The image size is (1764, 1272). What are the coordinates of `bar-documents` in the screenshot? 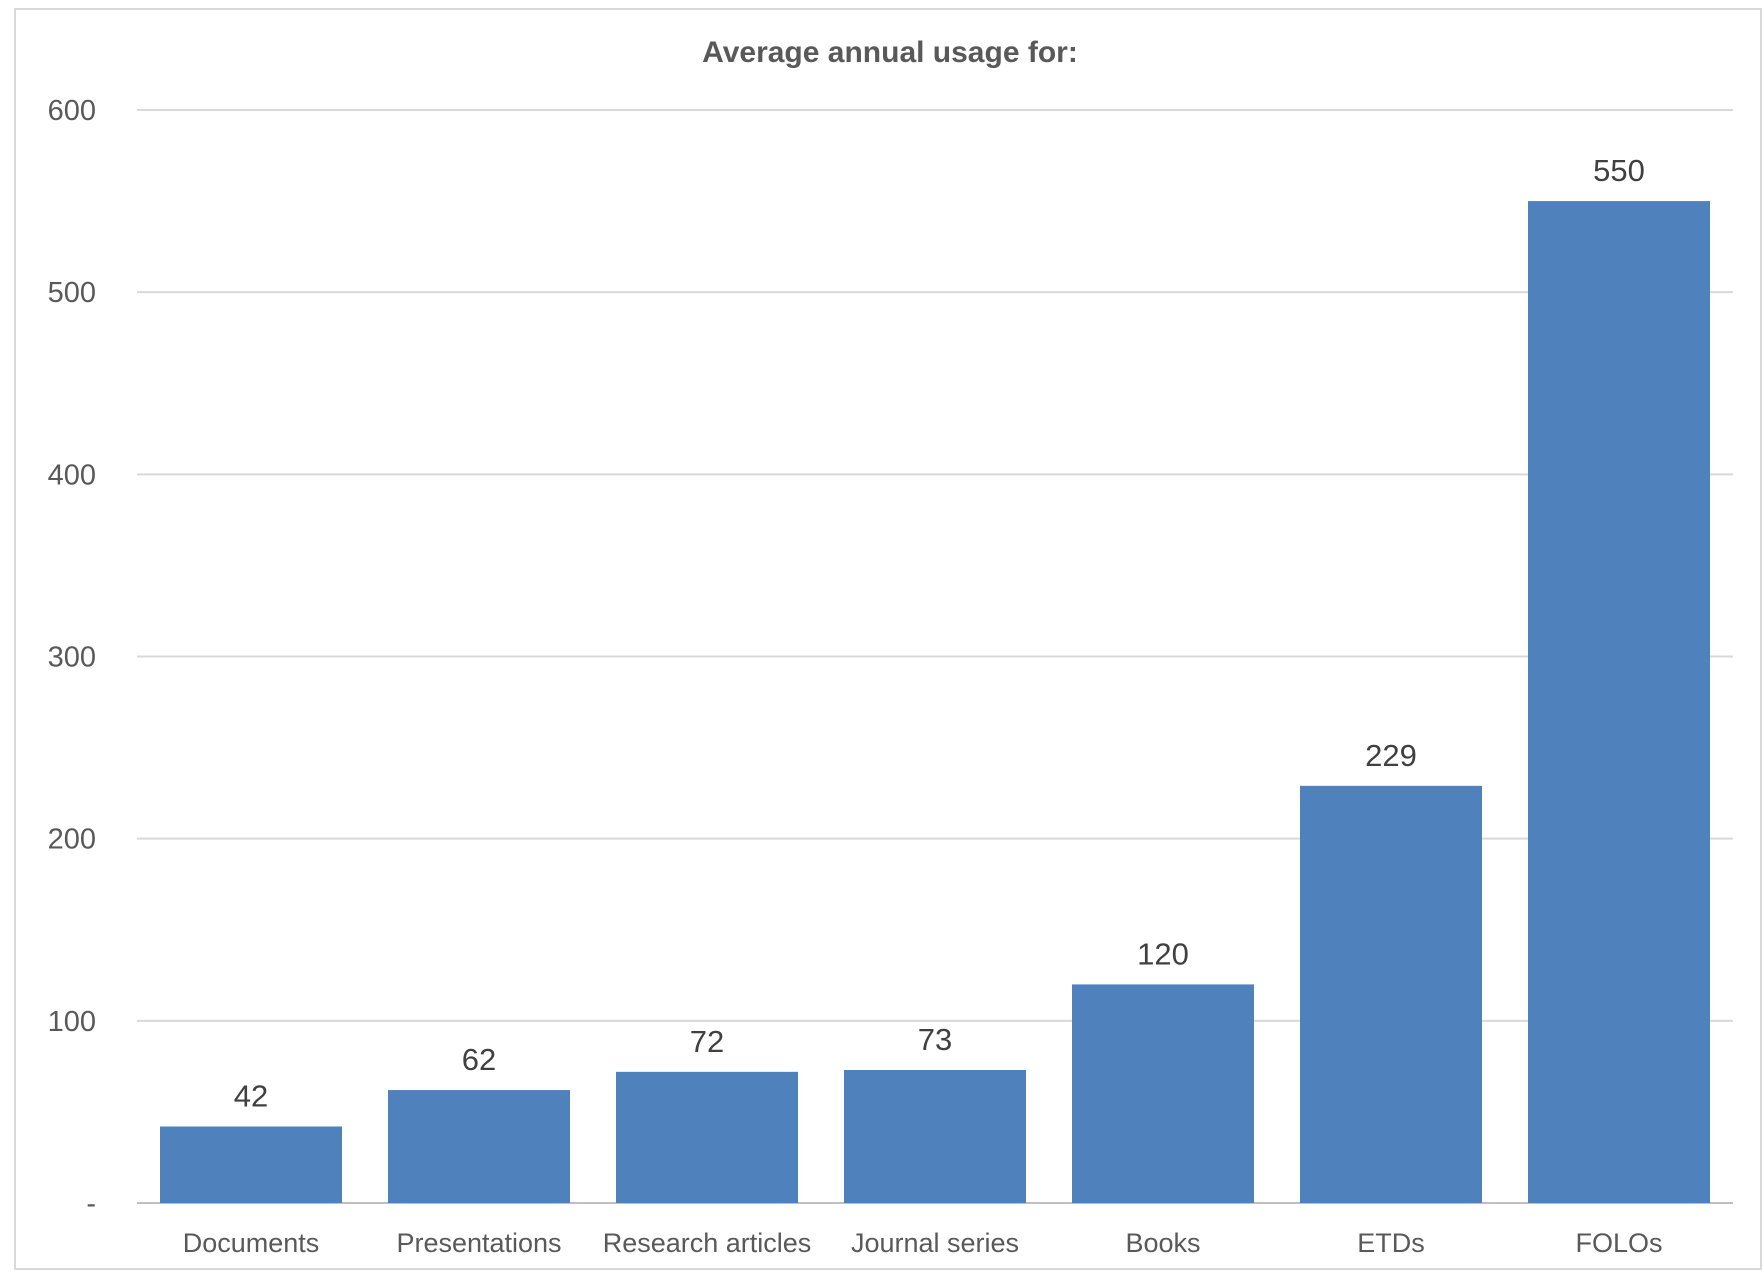 It's located at (251, 1164).